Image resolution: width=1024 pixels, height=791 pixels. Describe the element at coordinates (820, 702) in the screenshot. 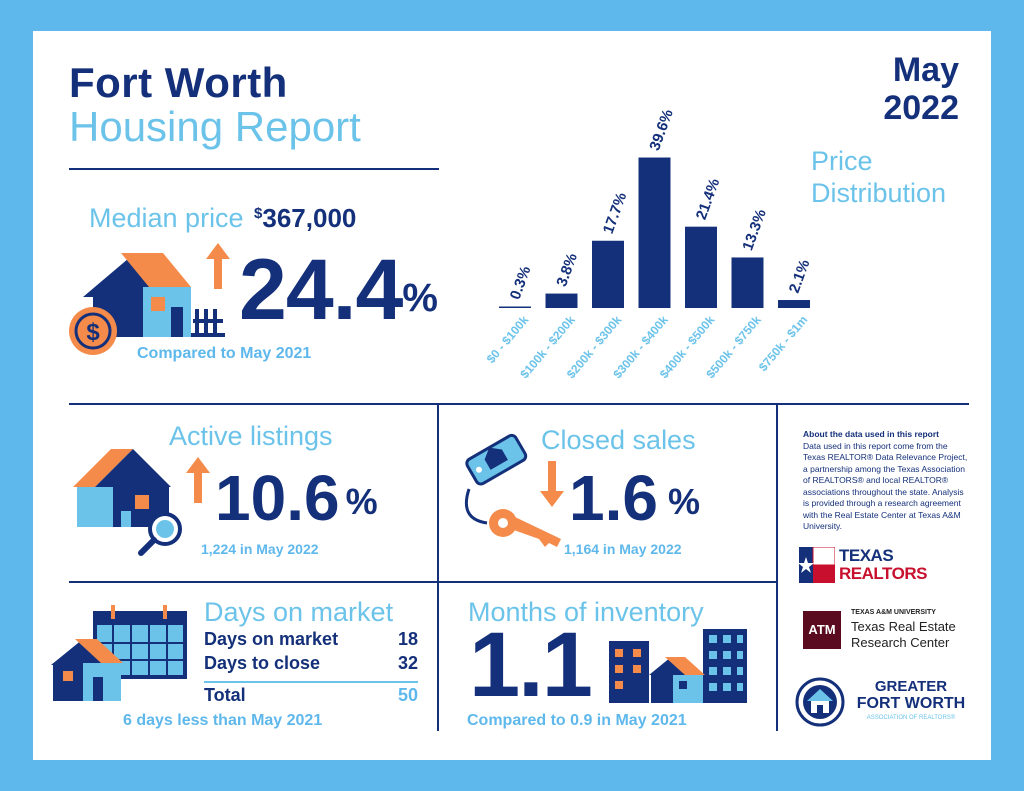

I see `gfw-emblem-icon` at that location.